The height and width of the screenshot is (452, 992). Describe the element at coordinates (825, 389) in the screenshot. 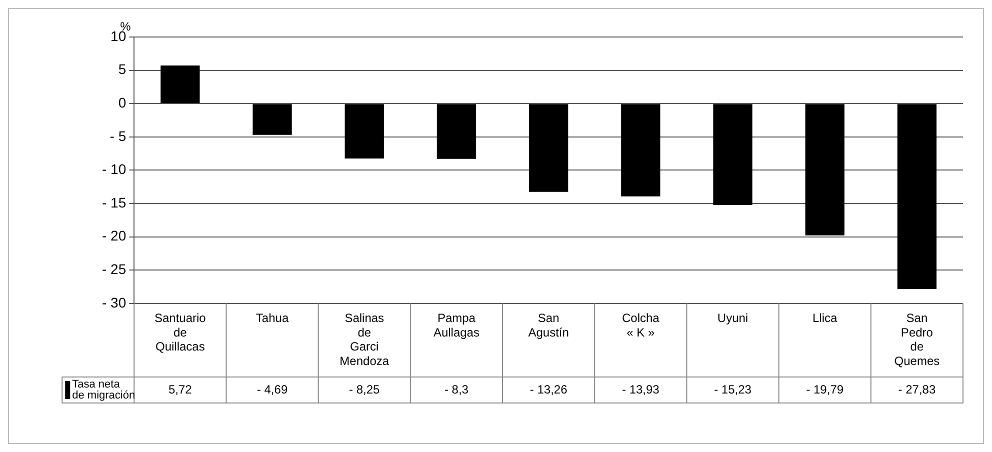

I see `data-label: - 19,79` at that location.